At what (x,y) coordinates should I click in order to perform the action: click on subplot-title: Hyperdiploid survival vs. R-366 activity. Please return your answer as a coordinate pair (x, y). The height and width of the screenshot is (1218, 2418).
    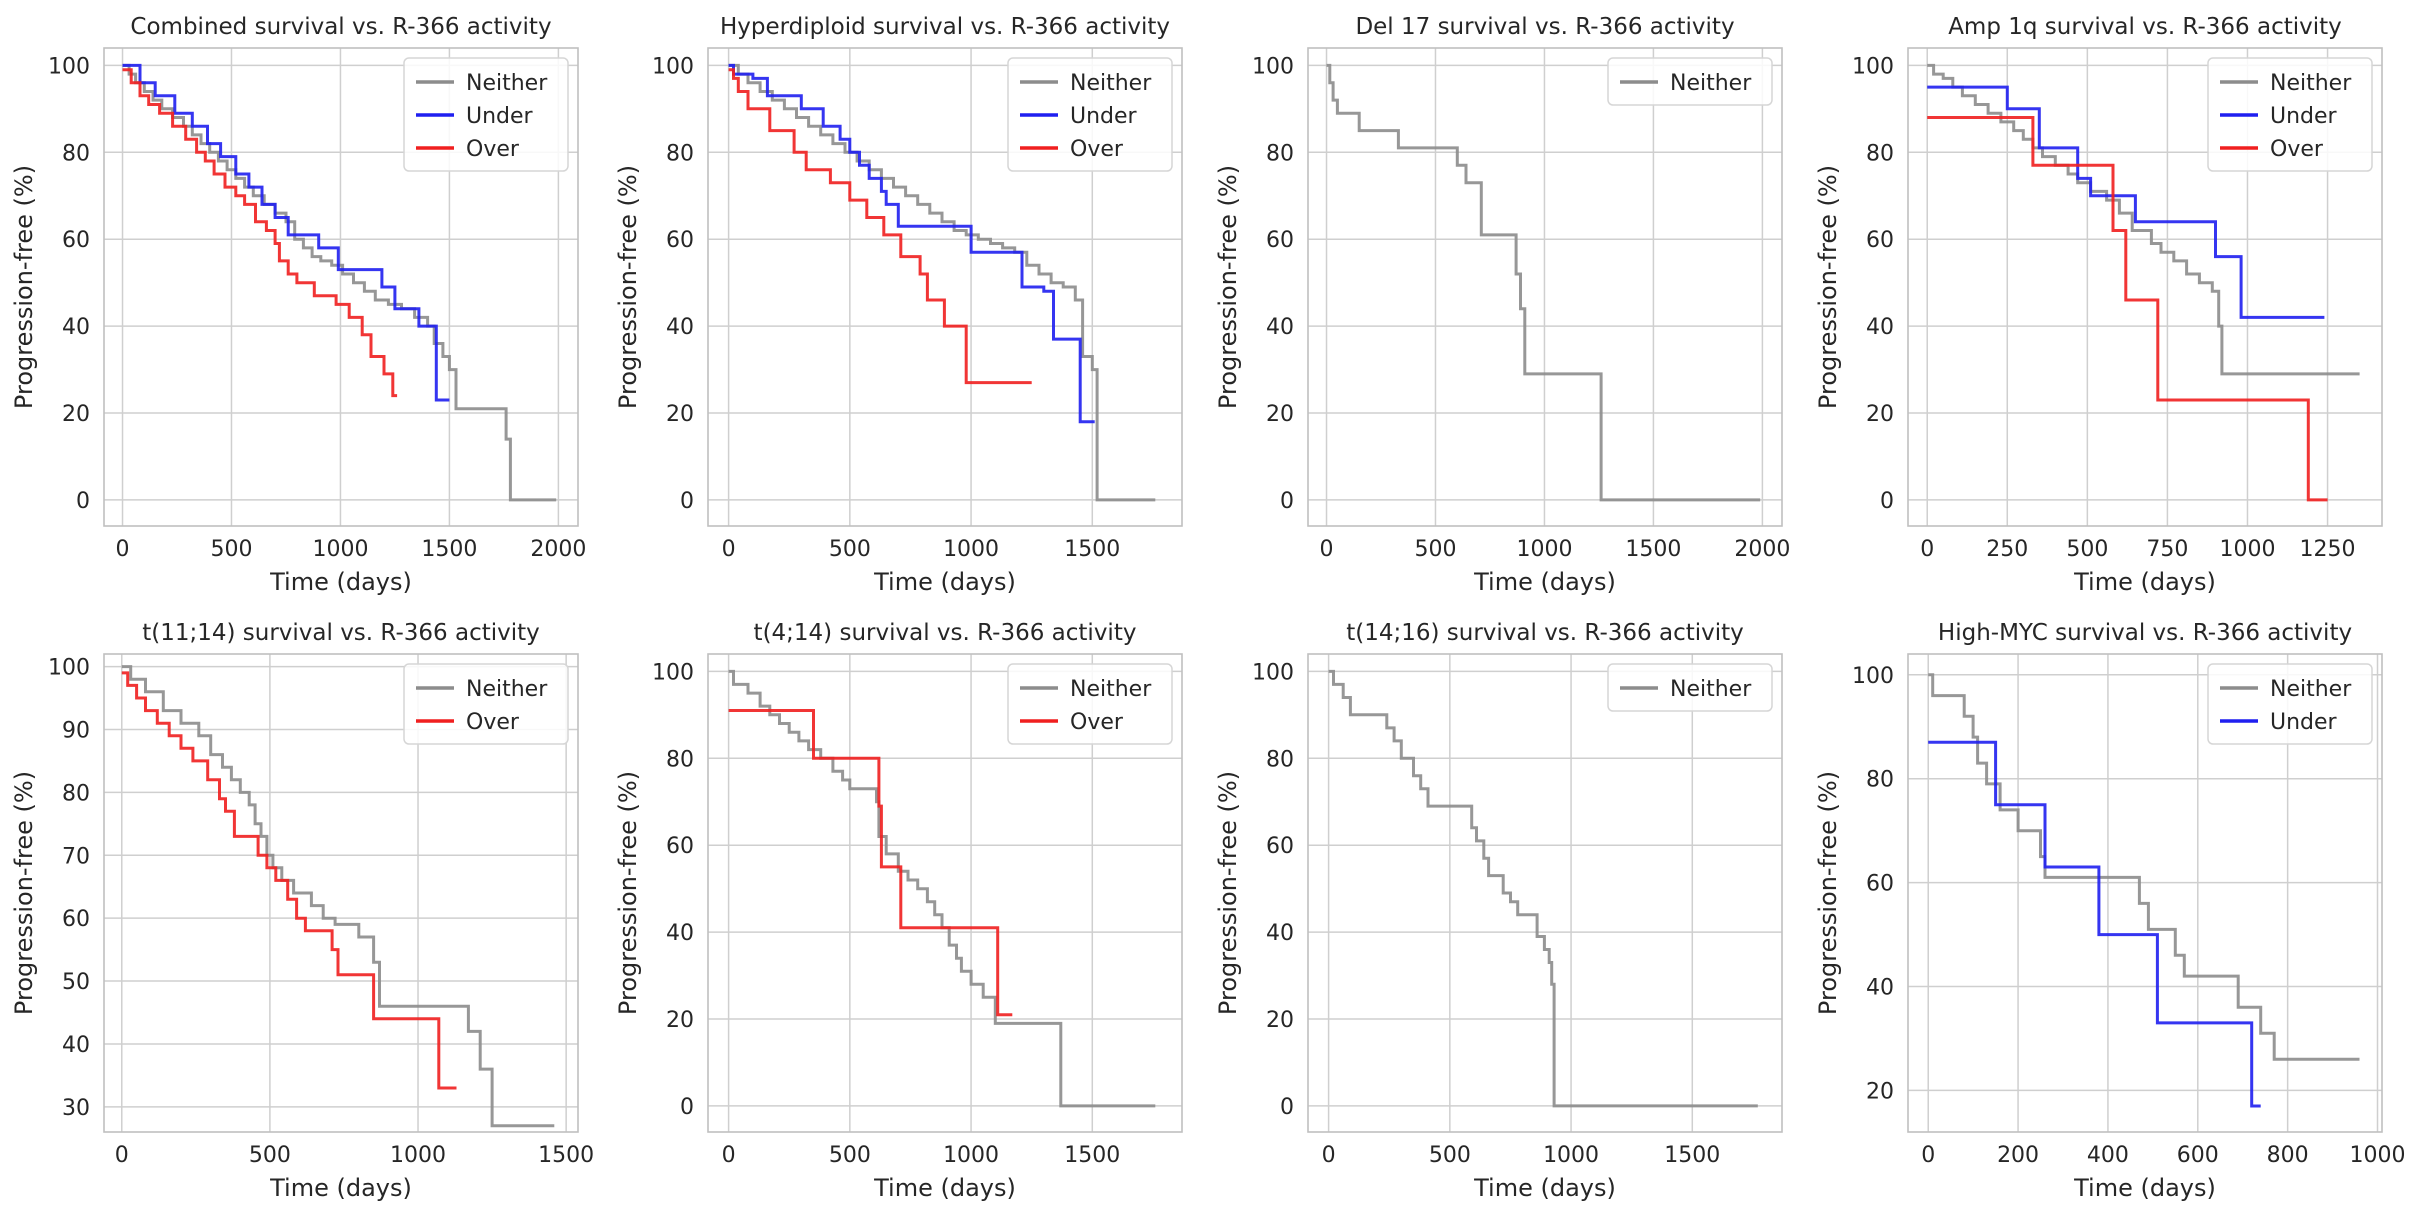
    Looking at the image, I should click on (945, 27).